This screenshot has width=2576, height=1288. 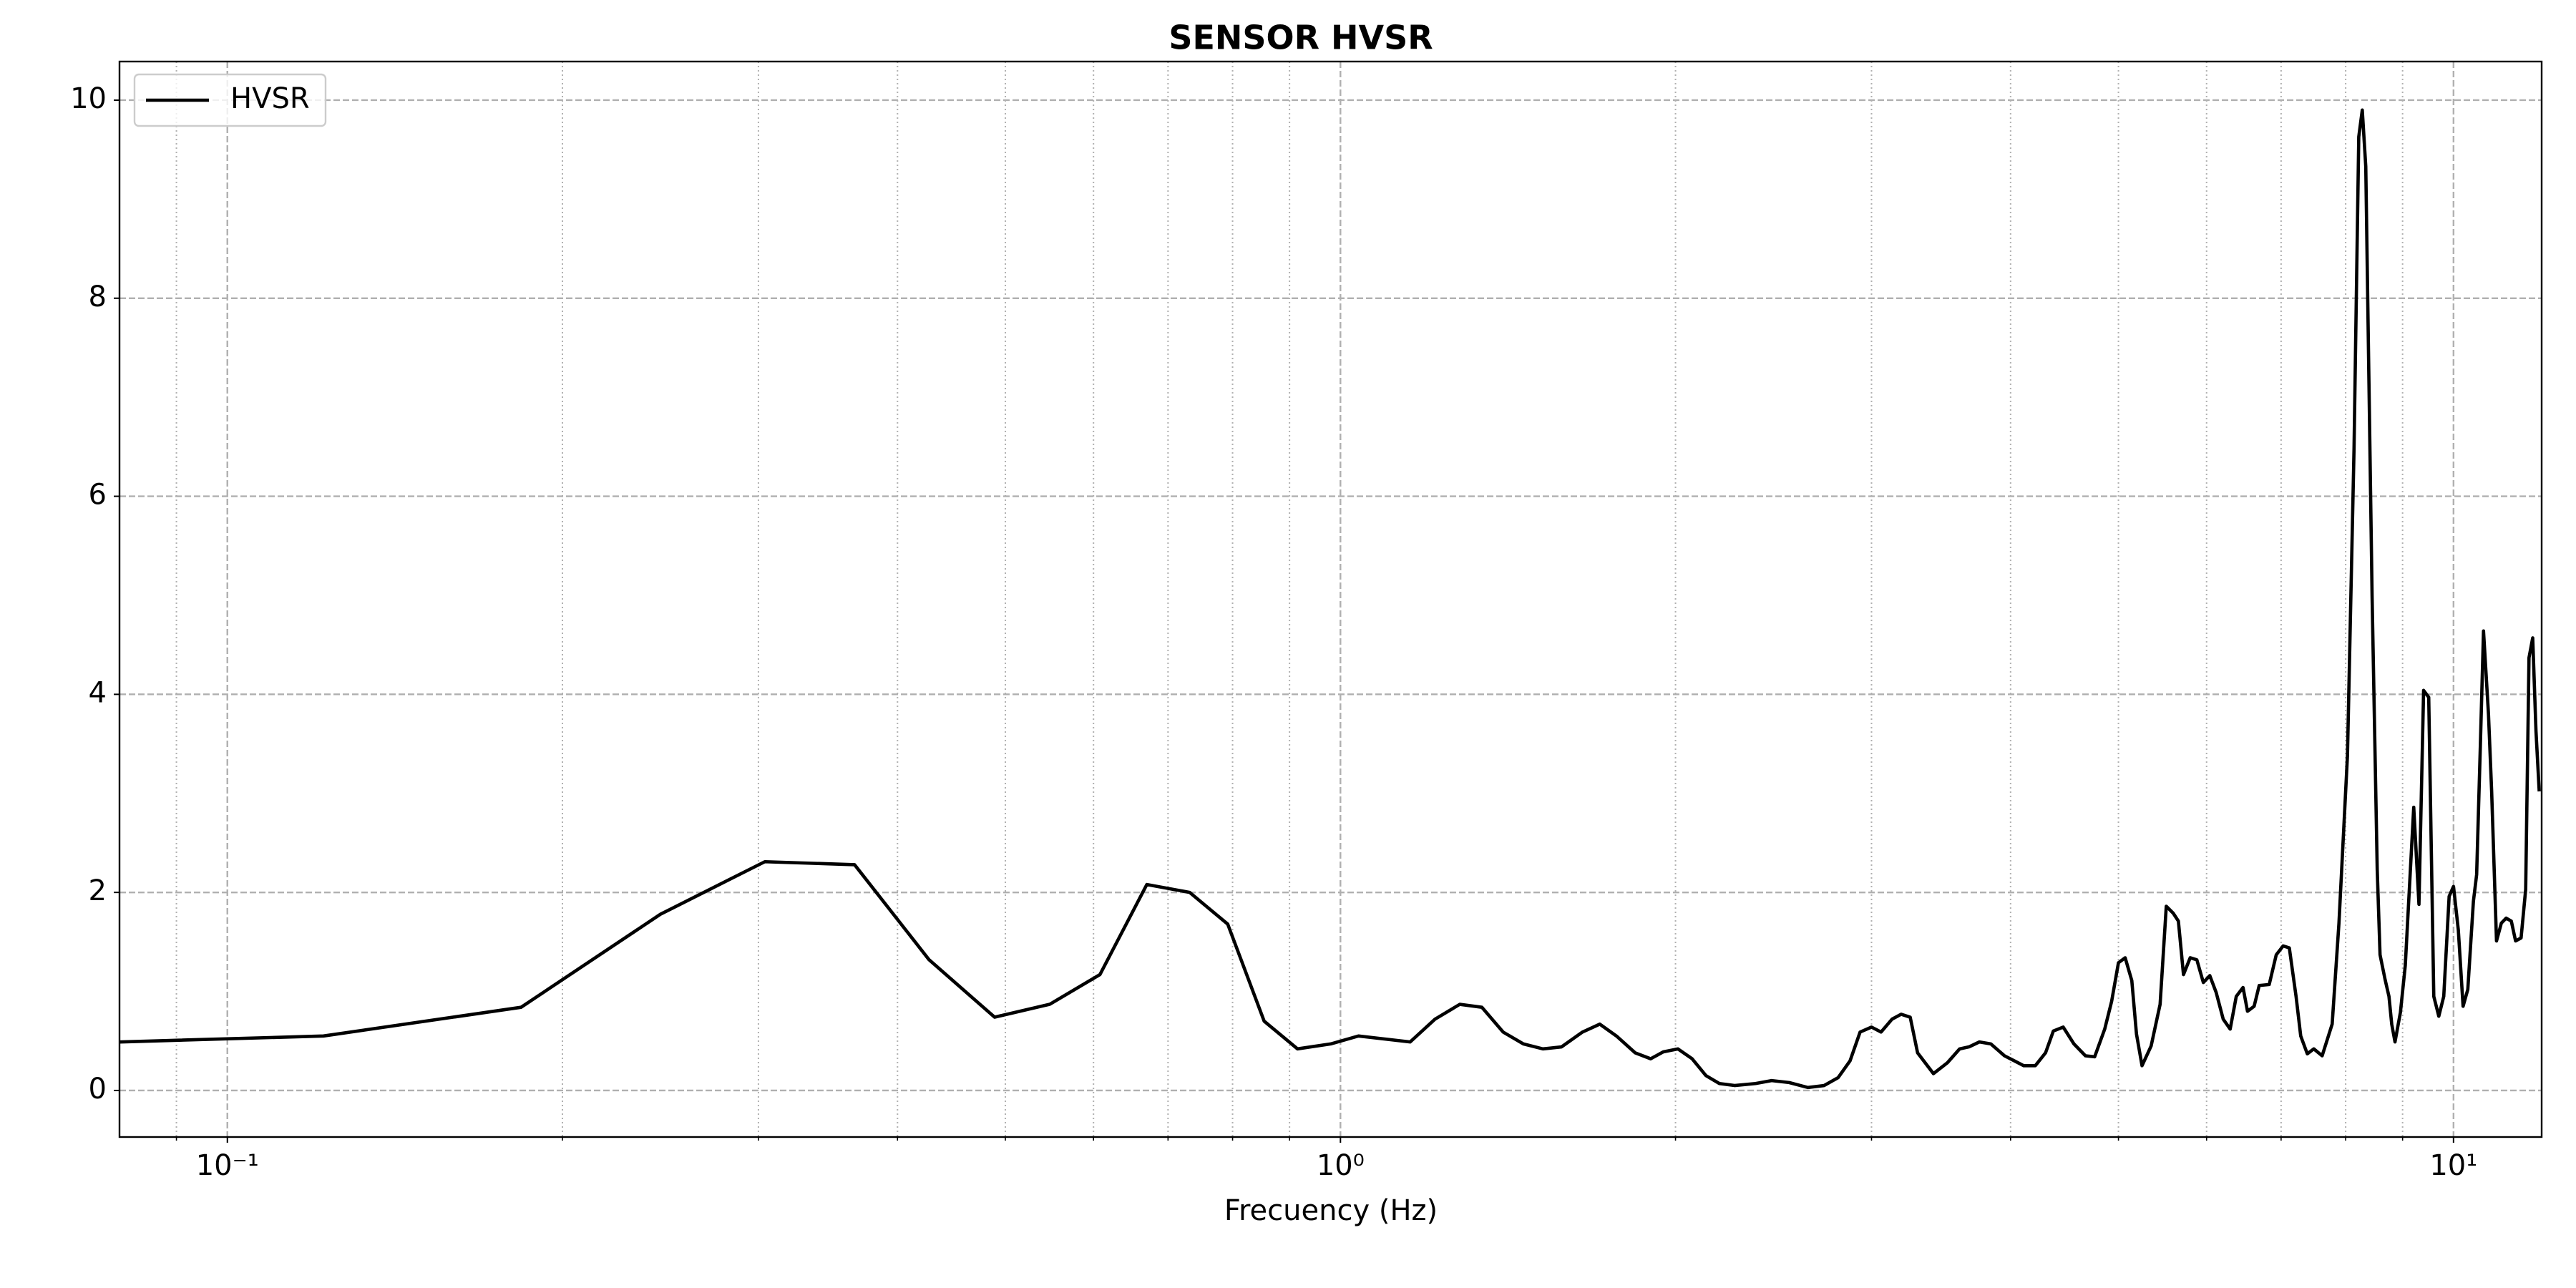 I want to click on x-tick-label: 10¹, so click(x=2453, y=1165).